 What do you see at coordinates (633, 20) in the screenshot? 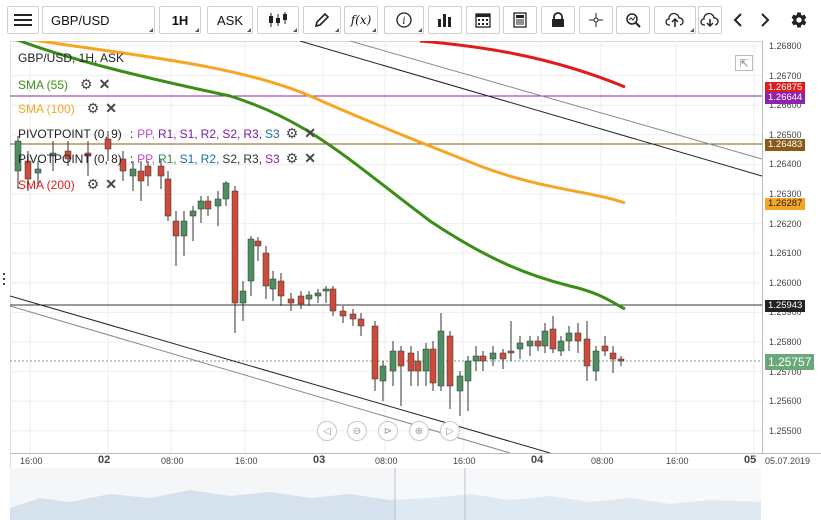
I see `zoom-button` at bounding box center [633, 20].